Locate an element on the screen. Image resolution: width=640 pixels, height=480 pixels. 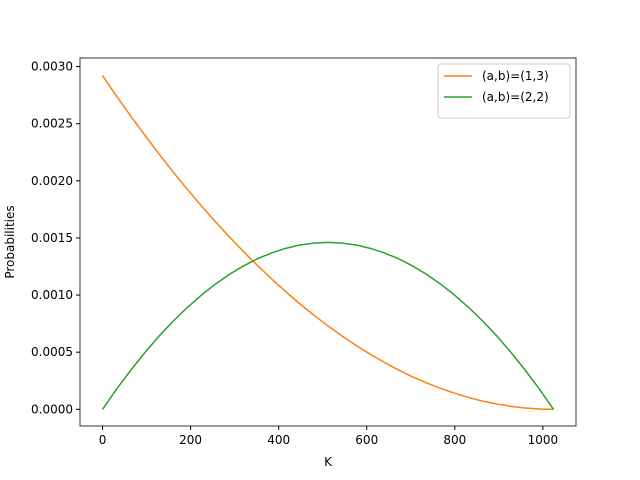
x-tick-label: 600 is located at coordinates (366, 440).